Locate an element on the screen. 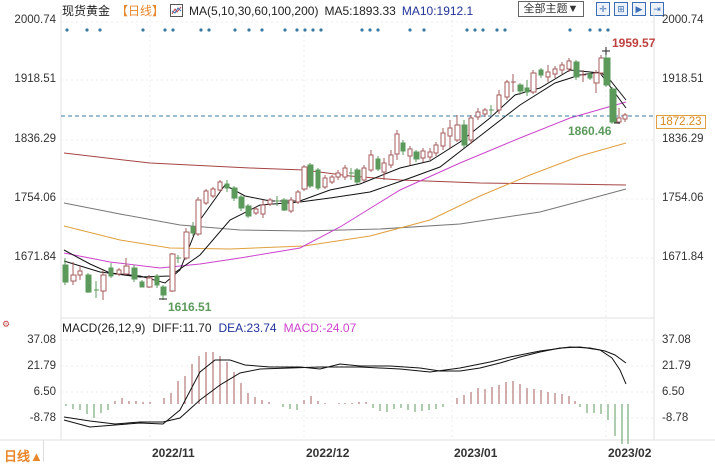 This screenshot has height=465, width=715. macd-diff-value: DIFF:11.70 is located at coordinates (182, 328).